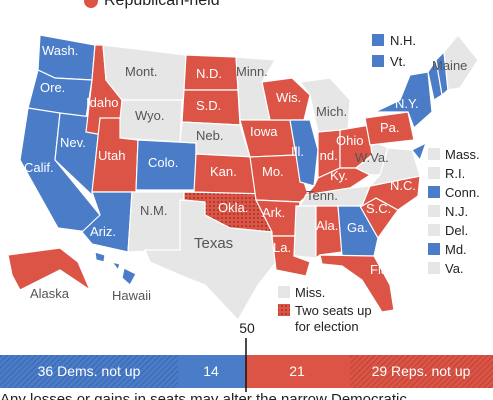  What do you see at coordinates (381, 269) in the screenshot?
I see `state-label: Fla.` at bounding box center [381, 269].